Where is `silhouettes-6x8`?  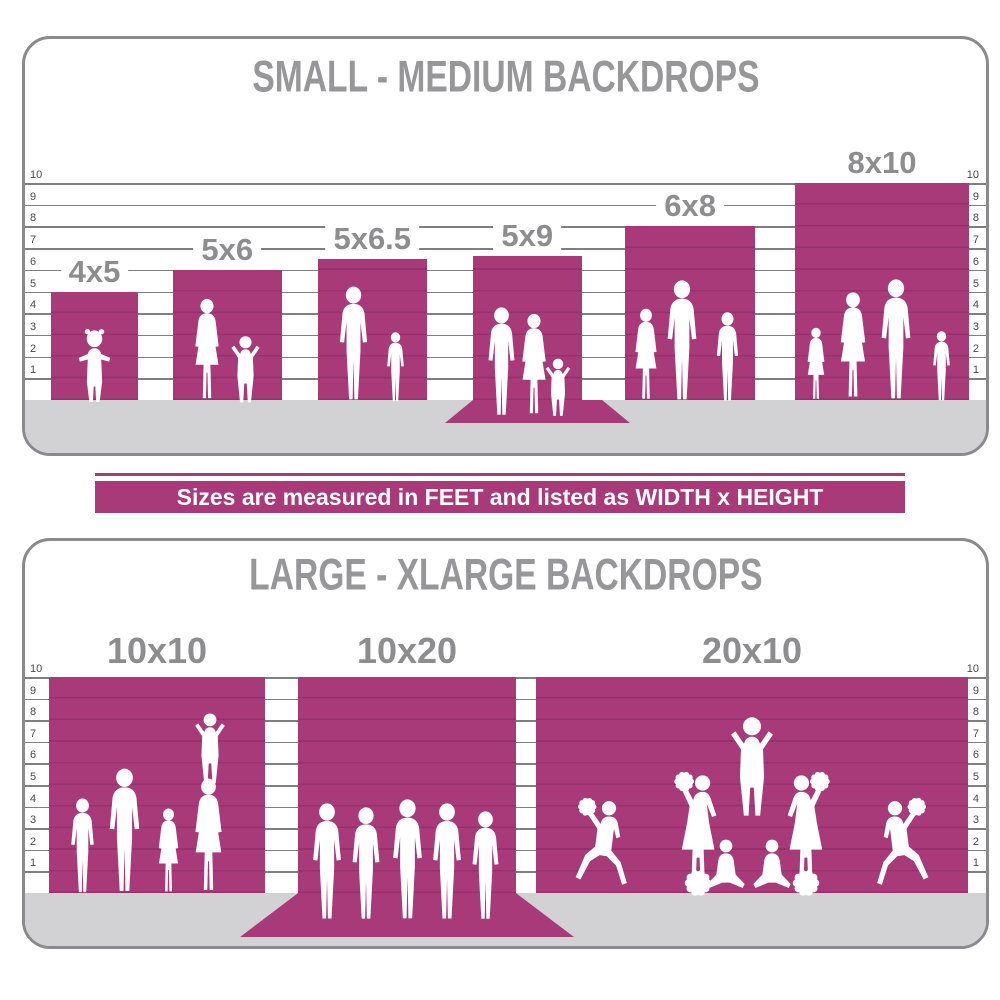 silhouettes-6x8 is located at coordinates (687, 340).